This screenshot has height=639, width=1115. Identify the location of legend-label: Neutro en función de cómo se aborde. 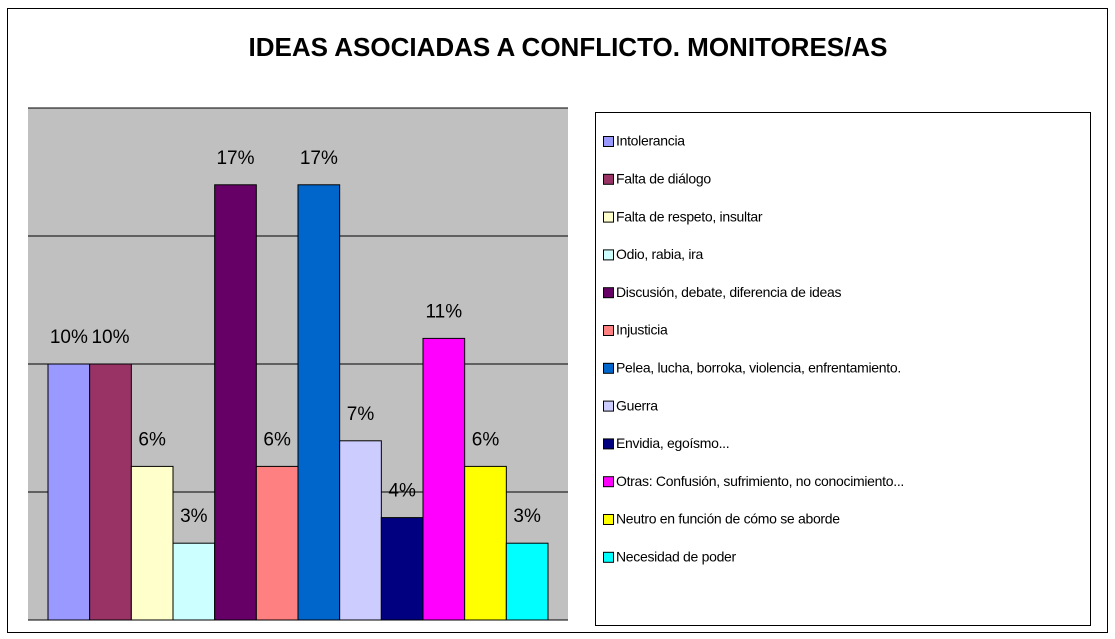
(728, 519).